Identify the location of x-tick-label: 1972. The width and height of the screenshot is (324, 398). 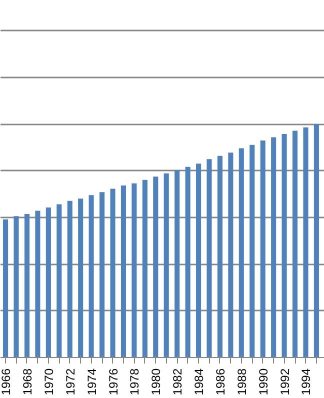
(70, 382).